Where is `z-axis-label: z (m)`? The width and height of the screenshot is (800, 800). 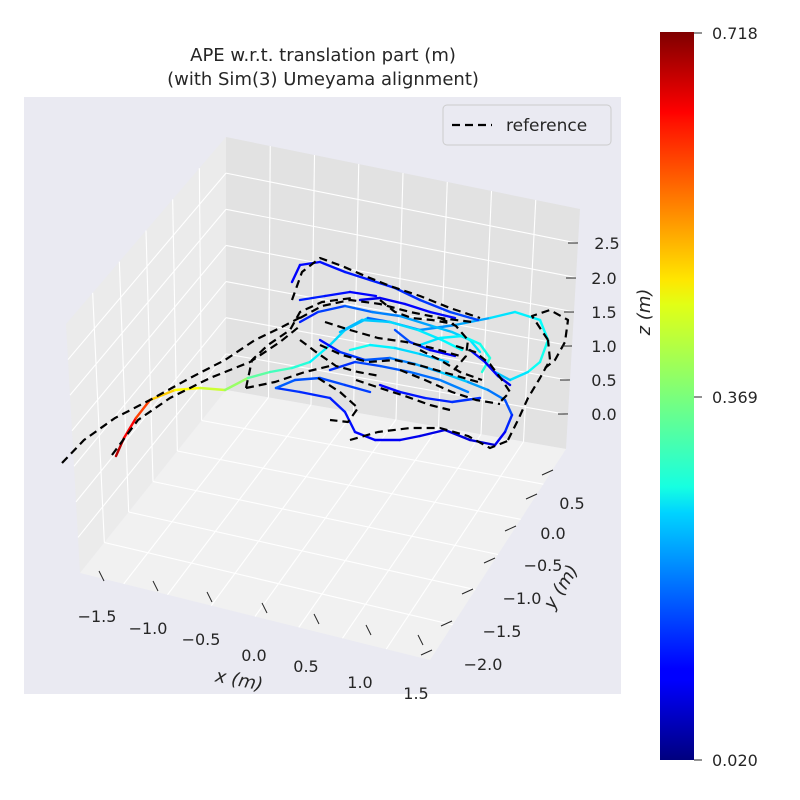 z-axis-label: z (m) is located at coordinates (644, 313).